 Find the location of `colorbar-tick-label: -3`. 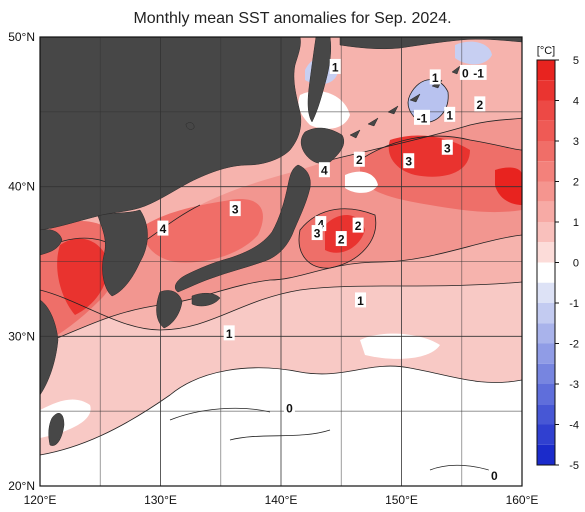

colorbar-tick-label: -3 is located at coordinates (574, 385).